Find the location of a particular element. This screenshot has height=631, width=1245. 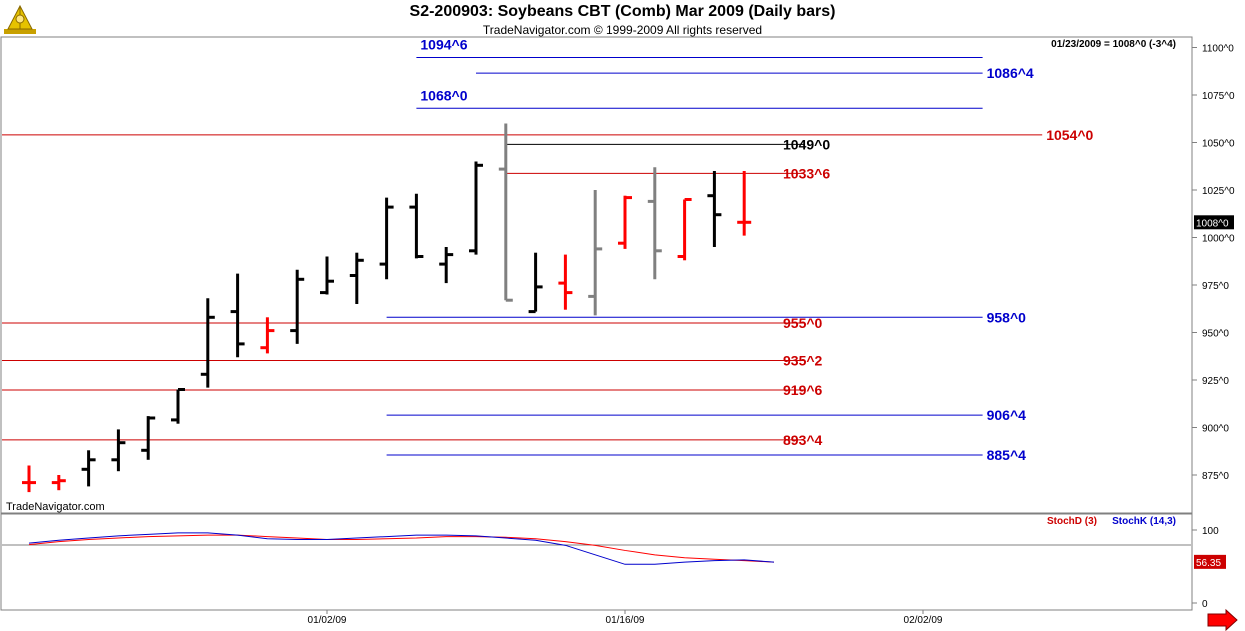

y-tick-label: 900^0 is located at coordinates (1215, 429).